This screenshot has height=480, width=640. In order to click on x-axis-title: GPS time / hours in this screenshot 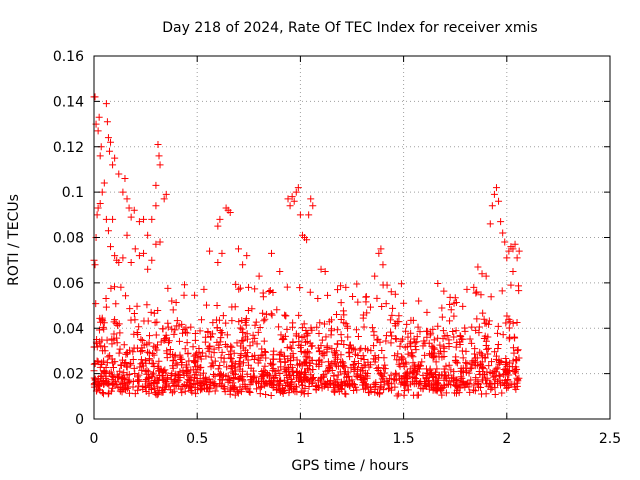, I will do `click(349, 466)`.